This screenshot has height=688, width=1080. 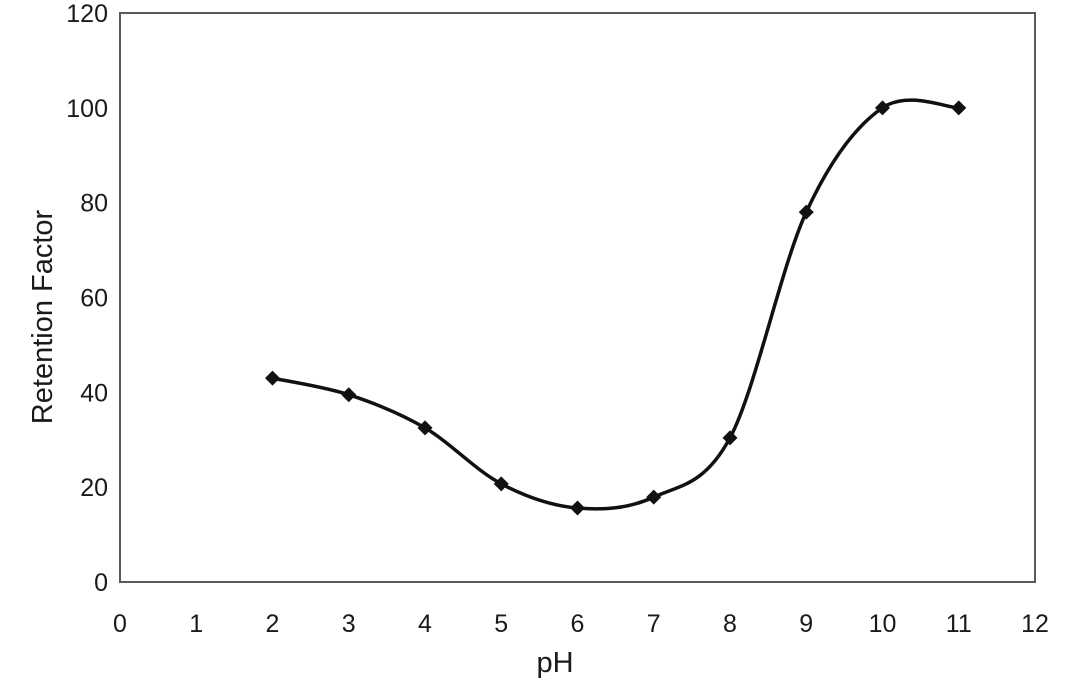 What do you see at coordinates (425, 624) in the screenshot?
I see `x-tick-label: 4` at bounding box center [425, 624].